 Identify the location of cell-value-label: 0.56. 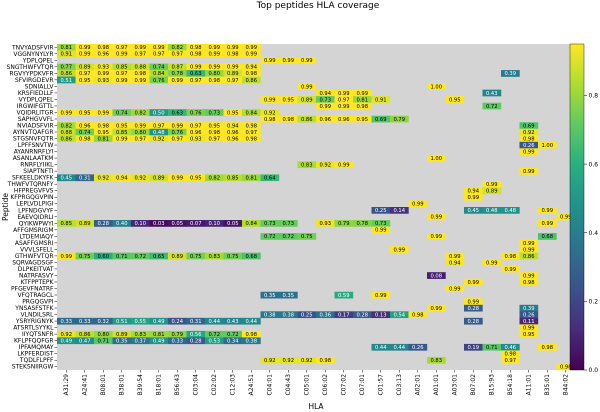
(196, 335).